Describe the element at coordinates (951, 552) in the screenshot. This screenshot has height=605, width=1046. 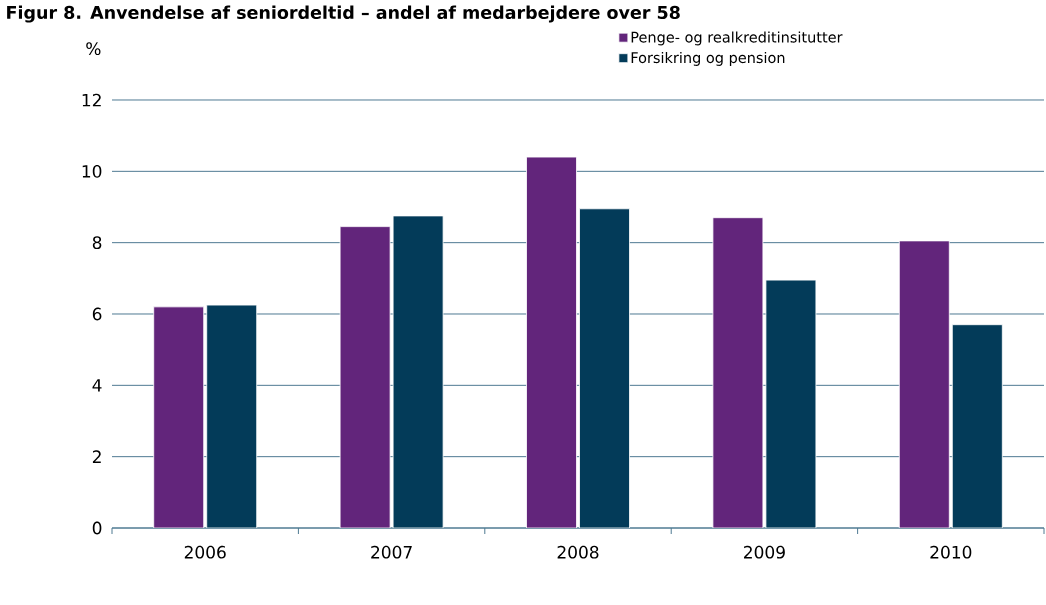
I see `x-tick-label: 2010` at that location.